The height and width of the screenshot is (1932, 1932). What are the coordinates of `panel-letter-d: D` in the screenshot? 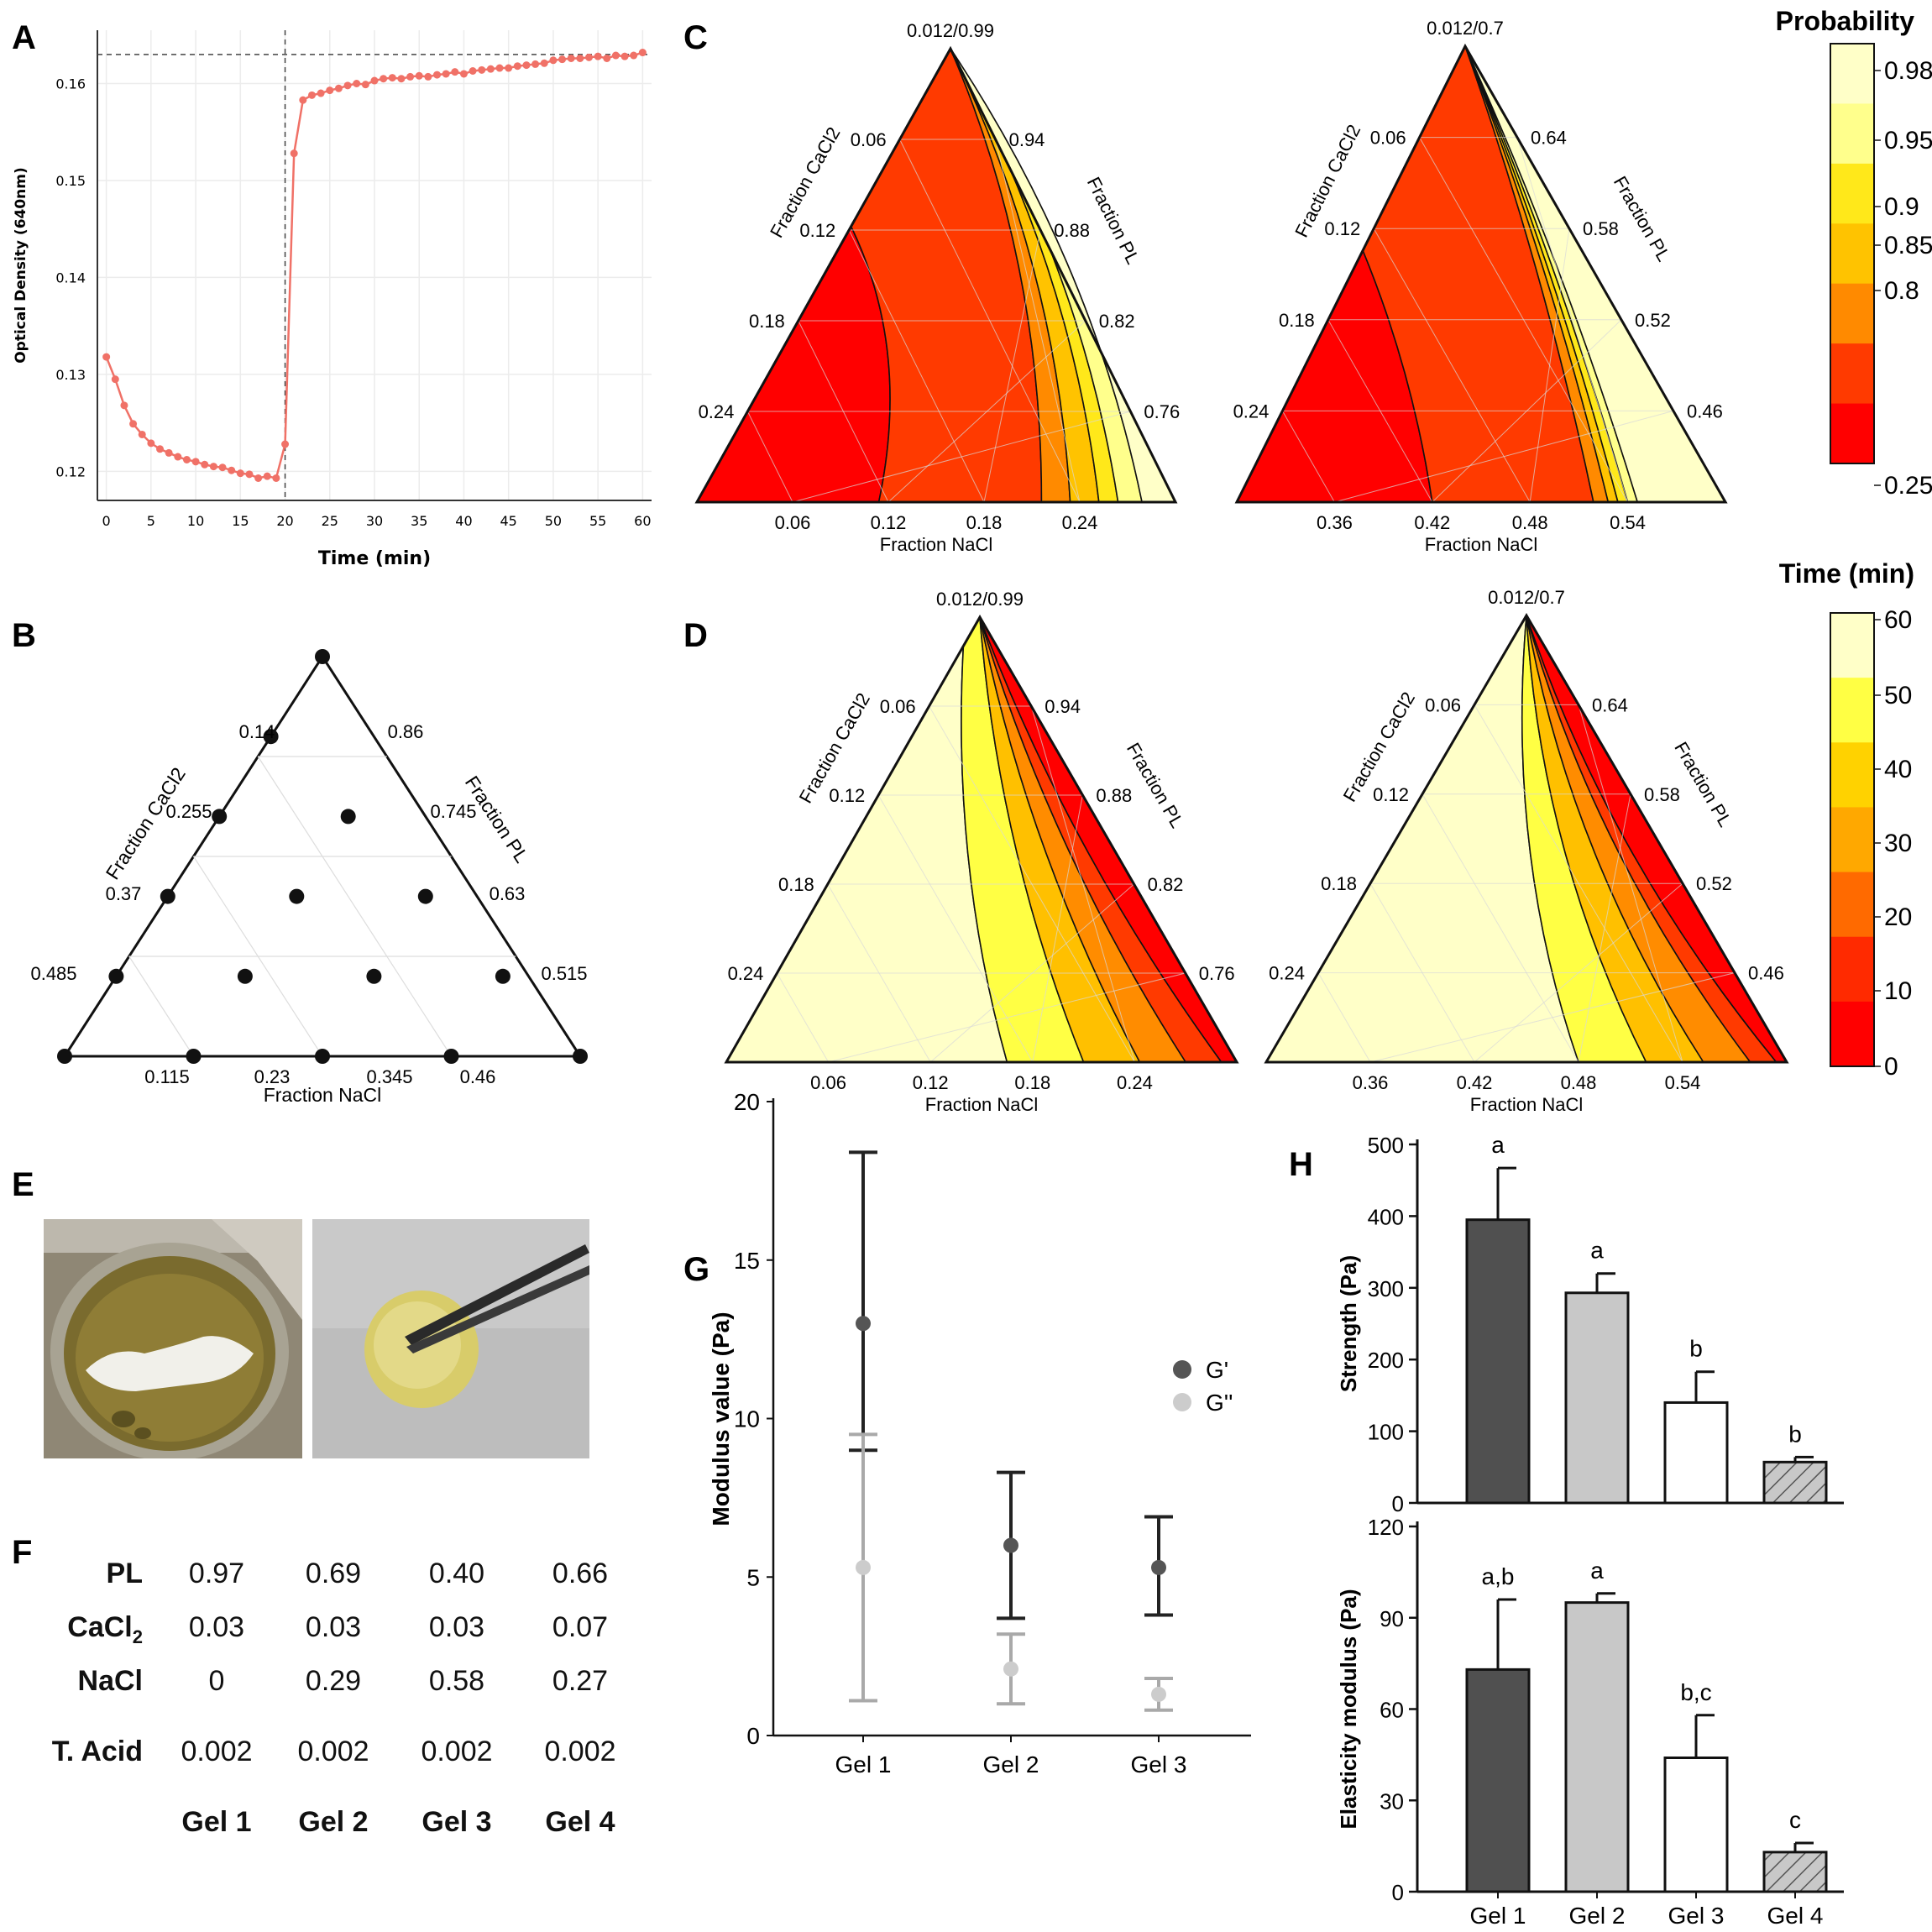 It's located at (696, 636).